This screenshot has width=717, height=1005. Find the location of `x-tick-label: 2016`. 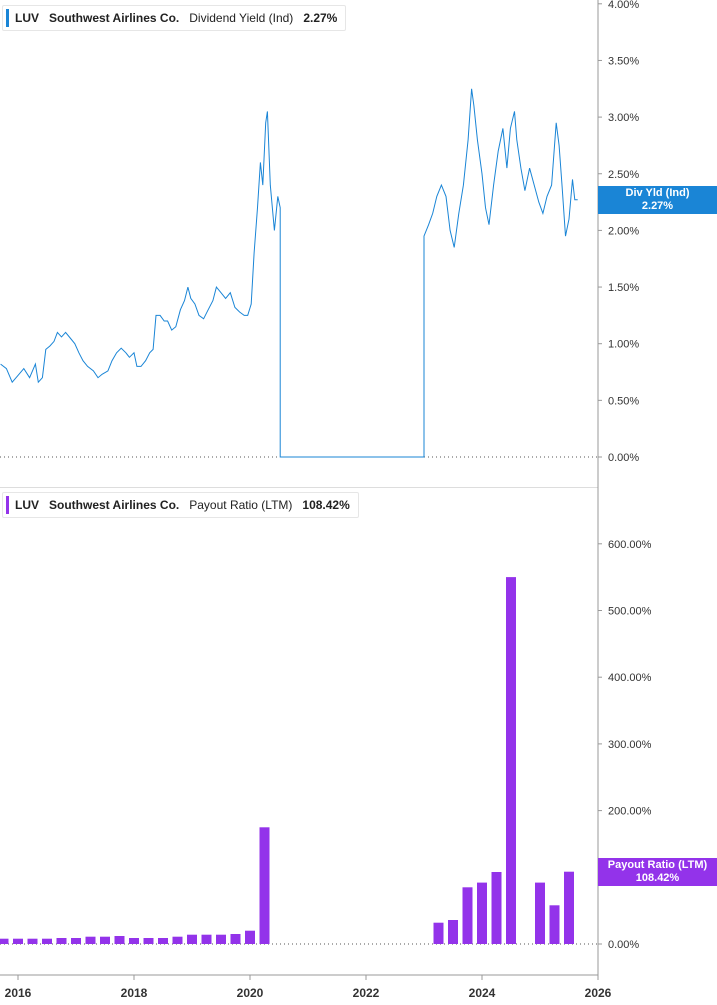

x-tick-label: 2016 is located at coordinates (18, 993).